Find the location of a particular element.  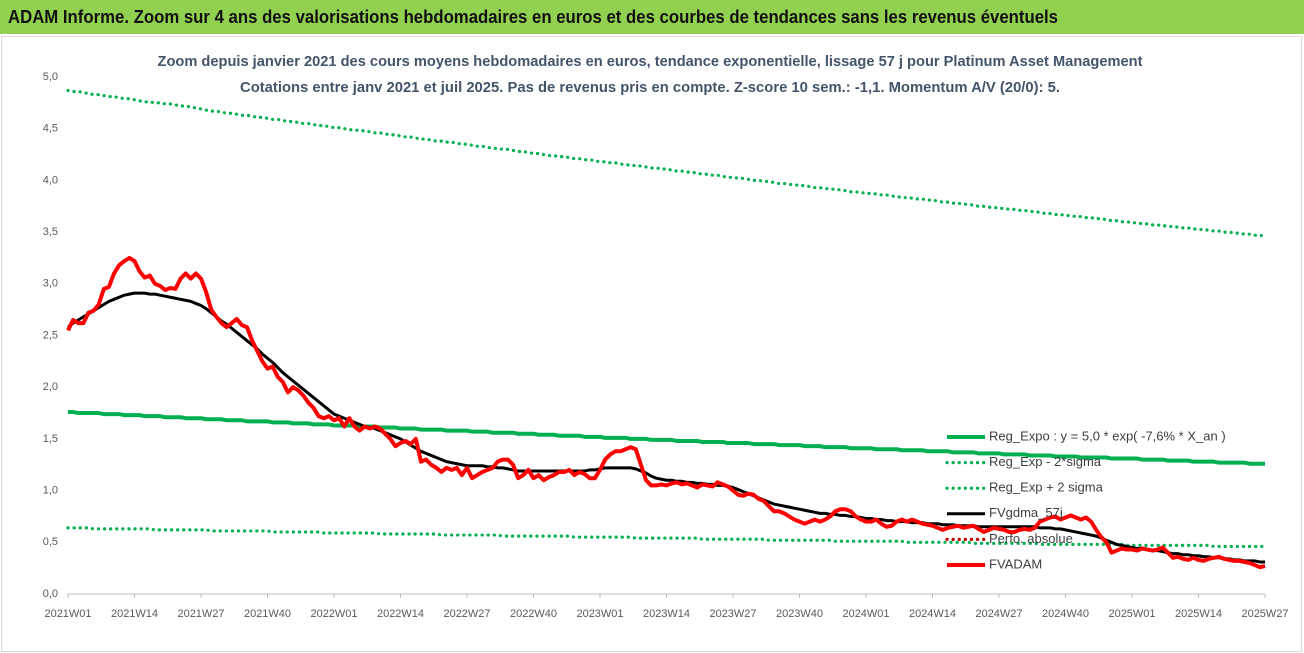

y-tick-label: 1,0 is located at coordinates (50, 491).